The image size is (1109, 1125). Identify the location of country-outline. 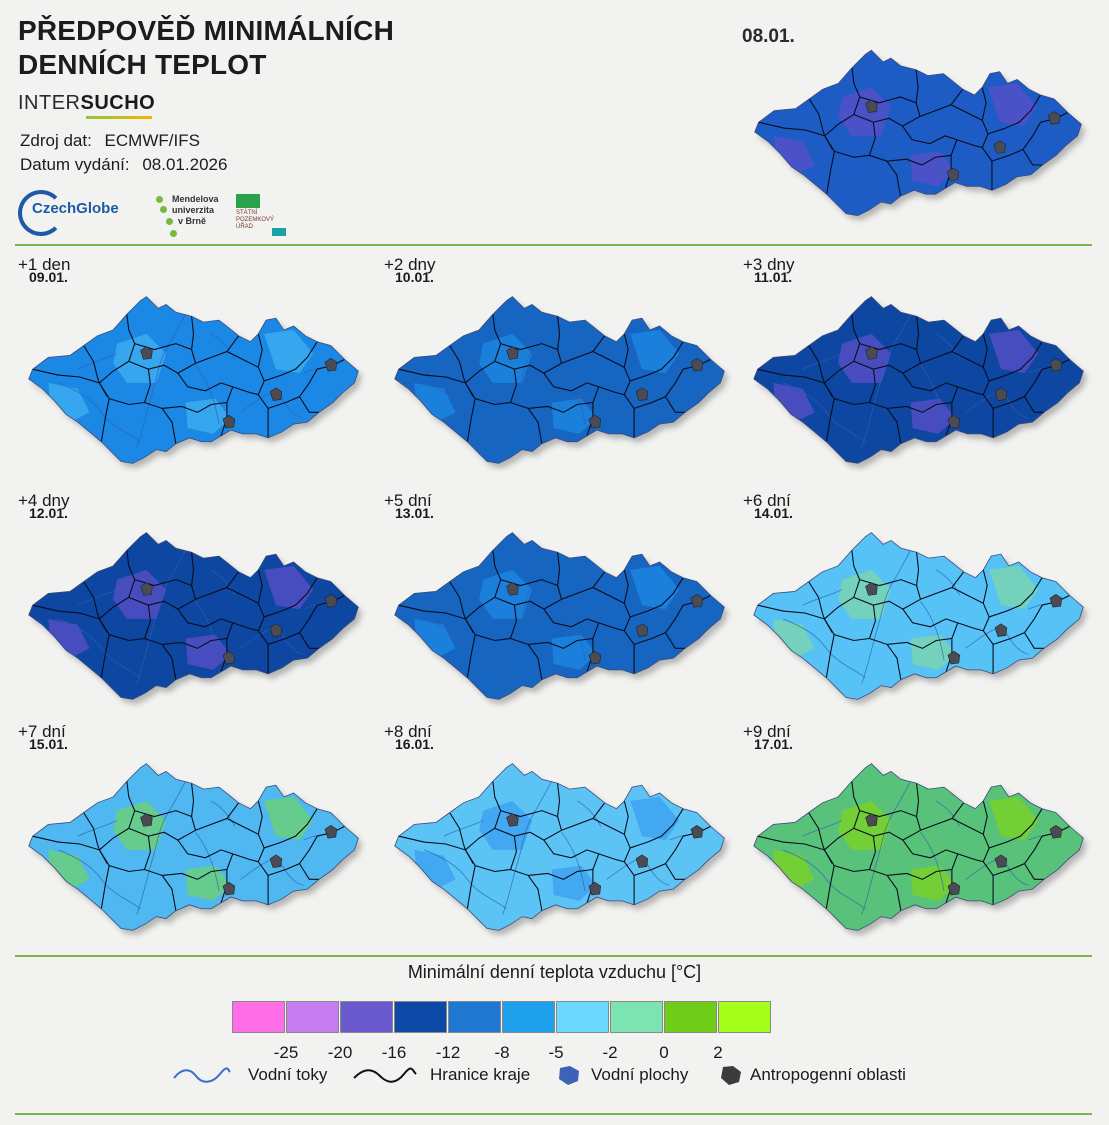
(918, 616).